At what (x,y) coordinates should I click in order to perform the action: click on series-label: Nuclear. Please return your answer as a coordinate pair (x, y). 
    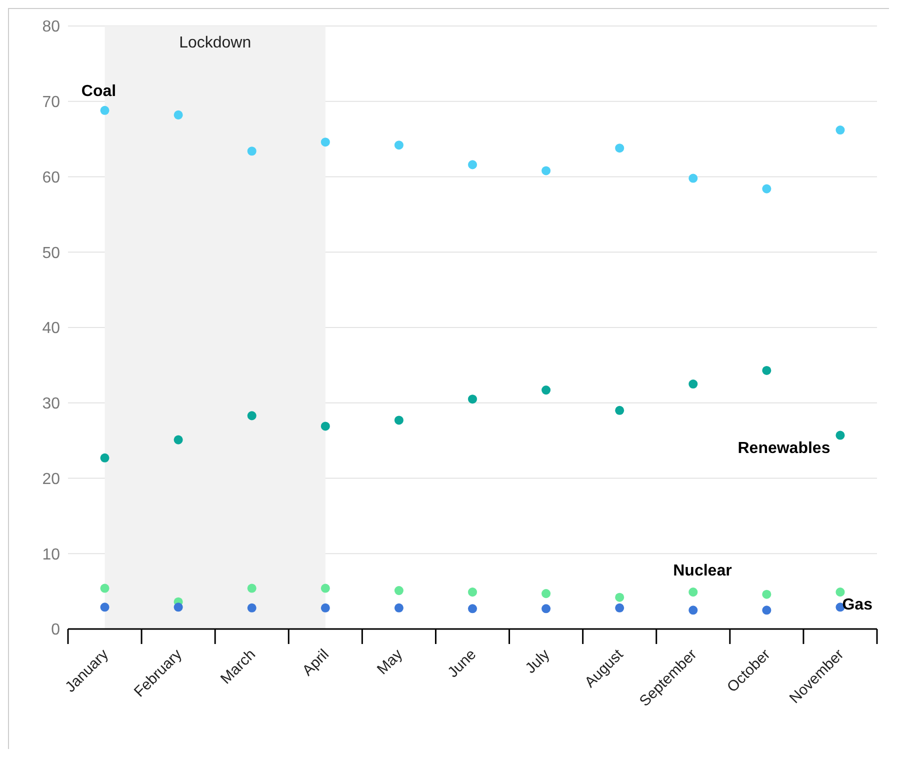
    Looking at the image, I should click on (702, 571).